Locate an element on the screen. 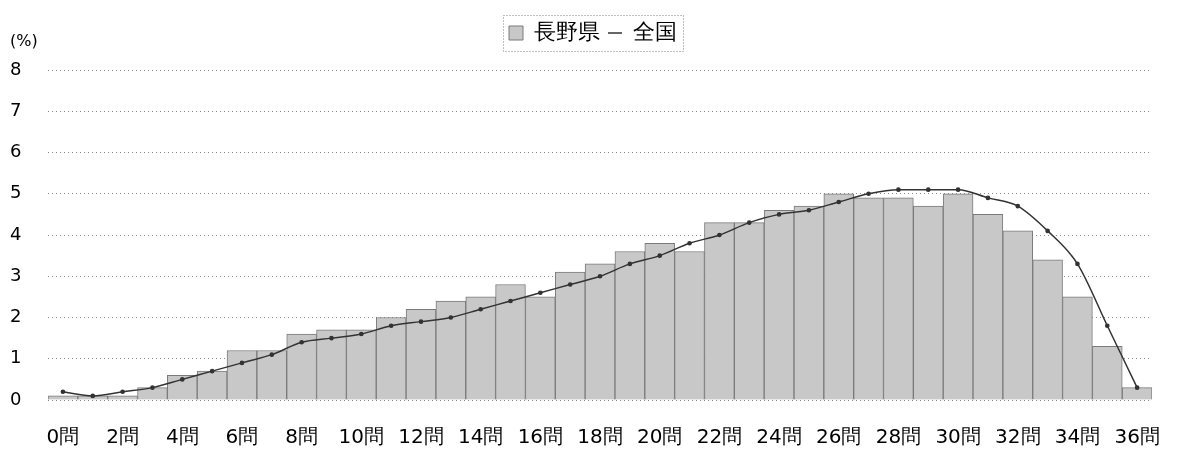 Image resolution: width=1186 pixels, height=451 pixels. x-tick-label: 12問 is located at coordinates (421, 436).